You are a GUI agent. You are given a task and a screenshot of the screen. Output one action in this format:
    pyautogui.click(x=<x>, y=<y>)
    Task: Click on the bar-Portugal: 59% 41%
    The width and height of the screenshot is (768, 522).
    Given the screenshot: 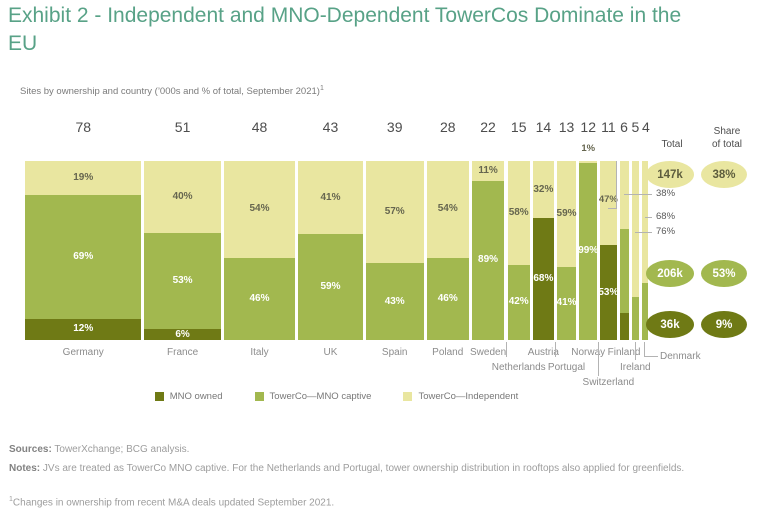 What is the action you would take?
    pyautogui.click(x=566, y=250)
    